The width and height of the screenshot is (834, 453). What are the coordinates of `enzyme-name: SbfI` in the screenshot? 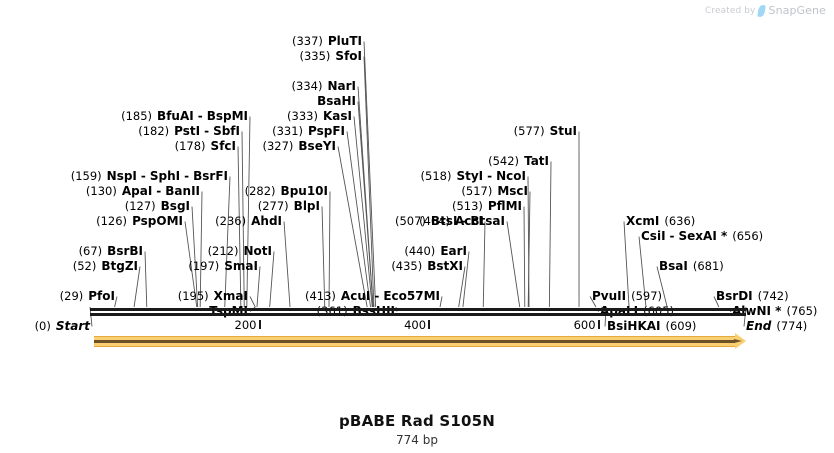 It's located at (226, 131).